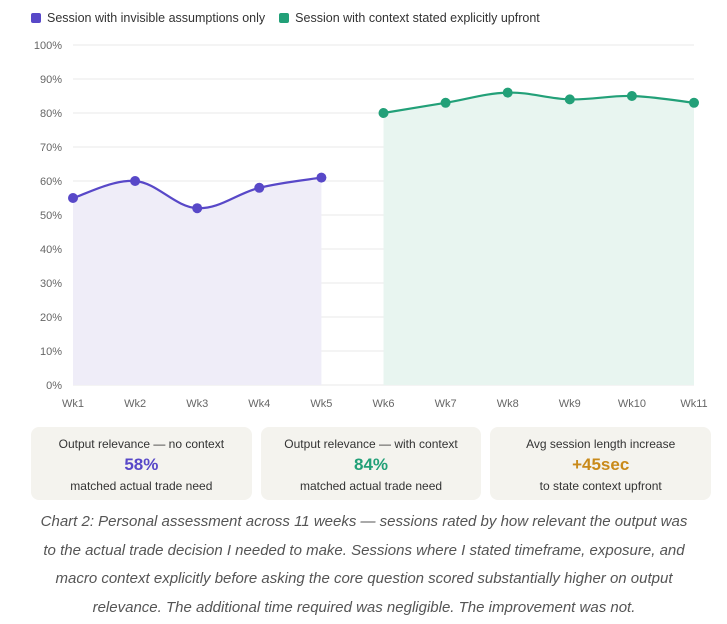 Image resolution: width=727 pixels, height=624 pixels. Describe the element at coordinates (51, 284) in the screenshot. I see `y-tick-label: 30%` at that location.